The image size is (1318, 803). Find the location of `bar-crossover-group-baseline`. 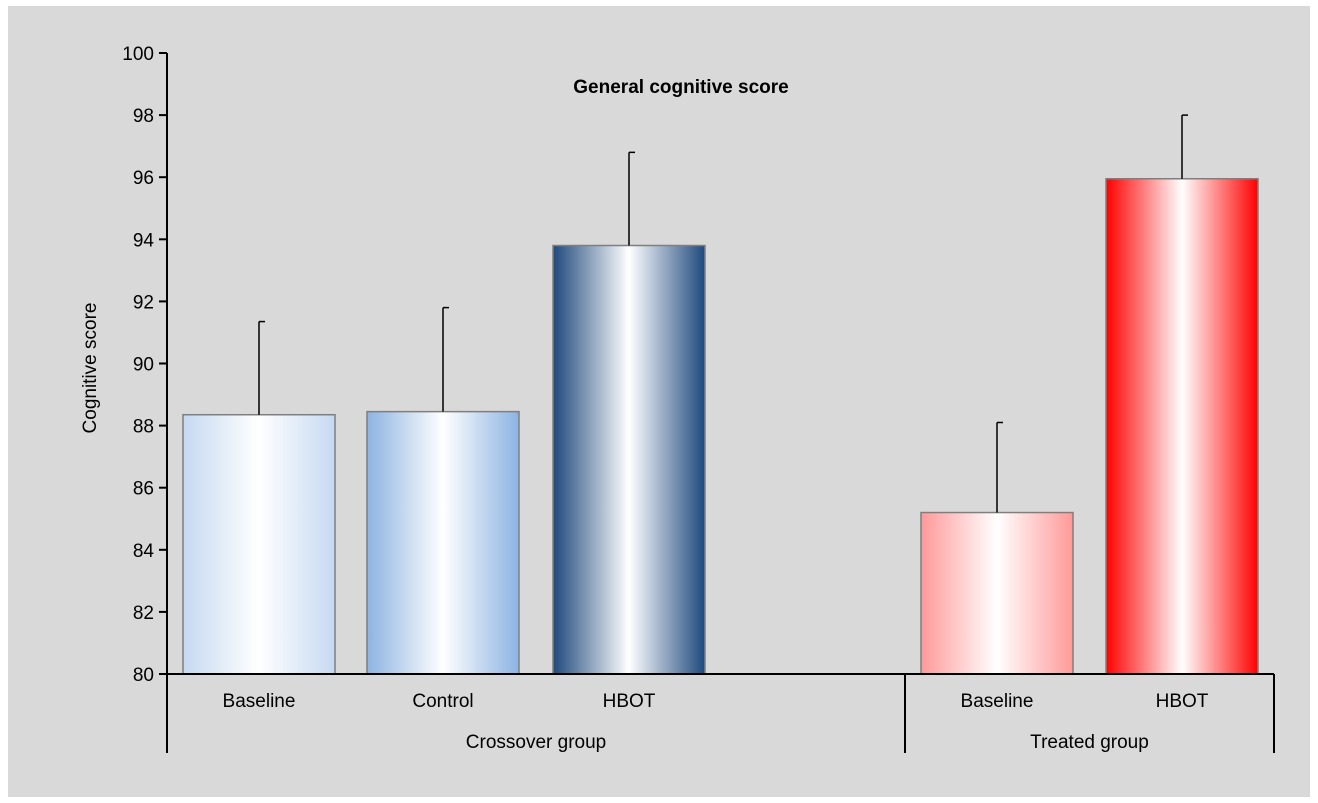

bar-crossover-group-baseline is located at coordinates (259, 544).